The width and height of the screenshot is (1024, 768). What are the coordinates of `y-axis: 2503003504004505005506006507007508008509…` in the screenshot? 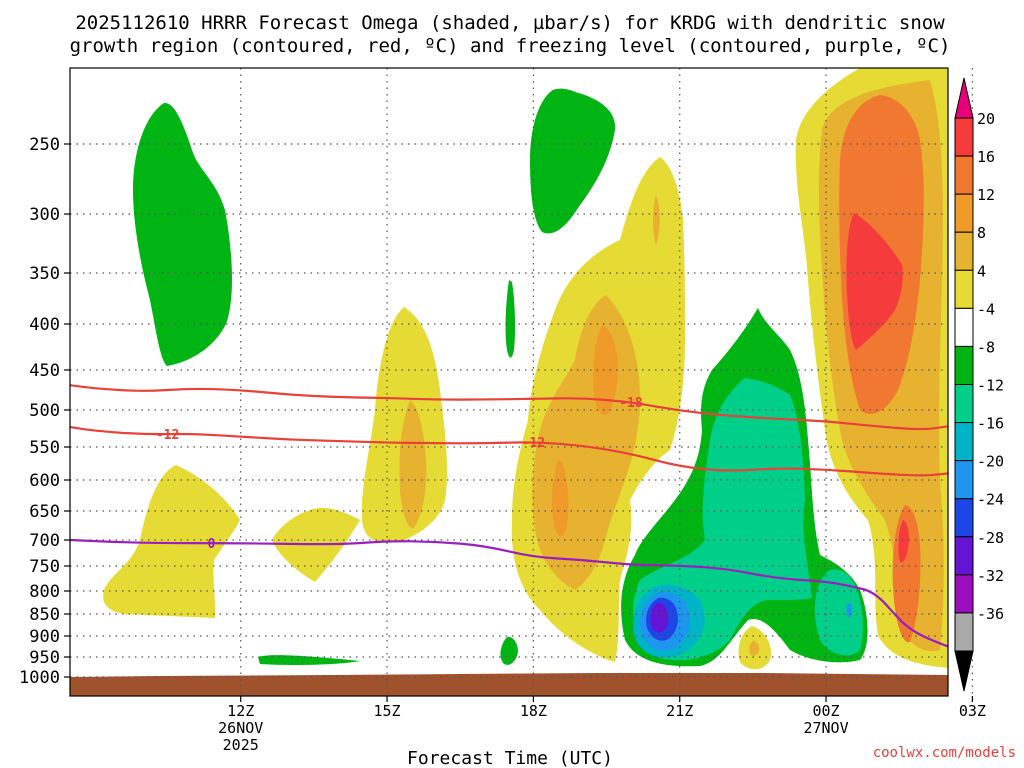 It's located at (44, 411).